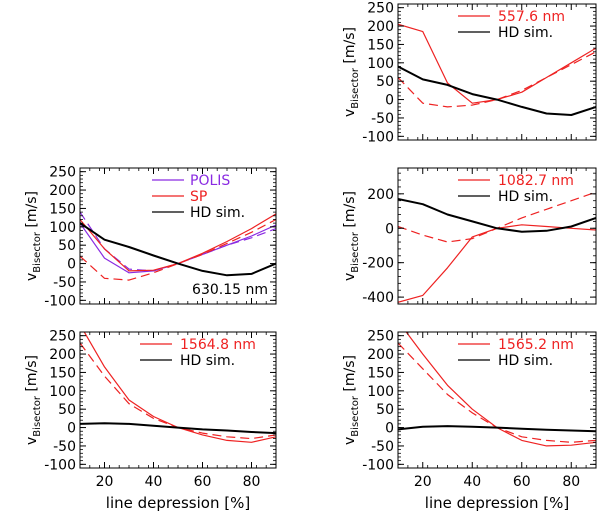 This screenshot has height=516, width=600. Describe the element at coordinates (210, 181) in the screenshot. I see `legend-label: POLIS` at that location.